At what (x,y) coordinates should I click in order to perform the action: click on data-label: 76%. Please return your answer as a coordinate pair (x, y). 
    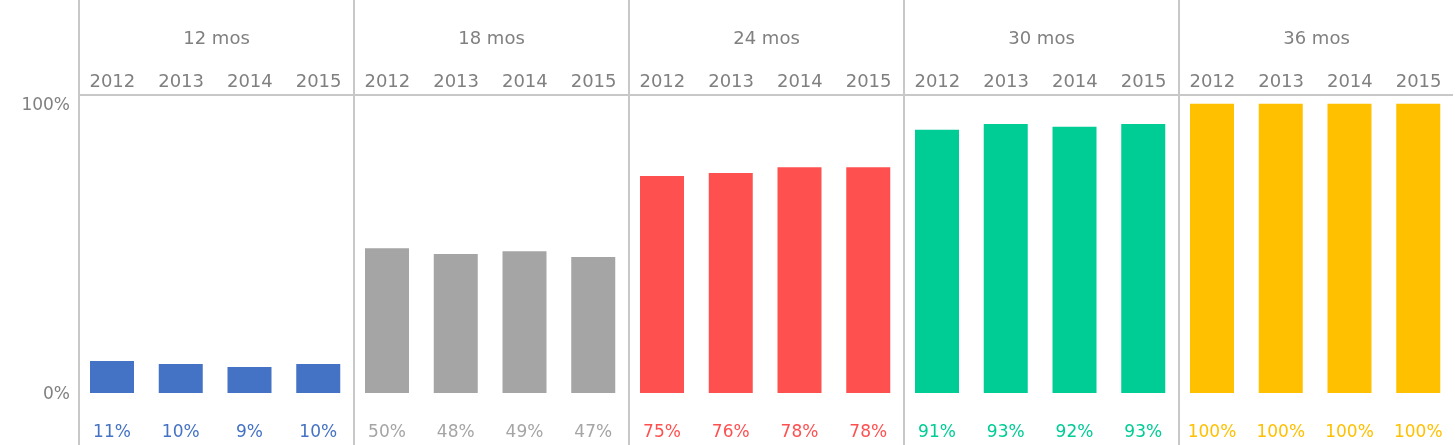
    Looking at the image, I should click on (730, 431).